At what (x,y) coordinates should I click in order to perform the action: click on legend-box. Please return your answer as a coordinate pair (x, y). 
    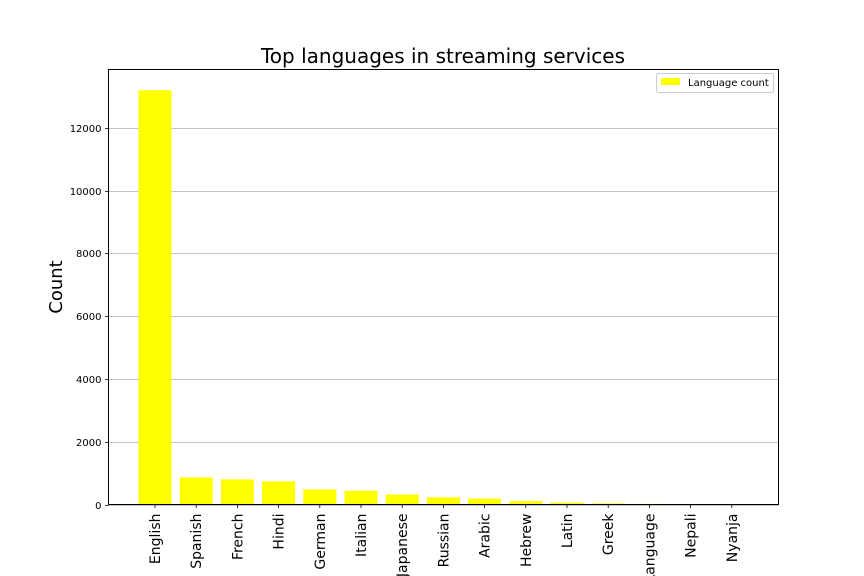
    Looking at the image, I should click on (715, 83).